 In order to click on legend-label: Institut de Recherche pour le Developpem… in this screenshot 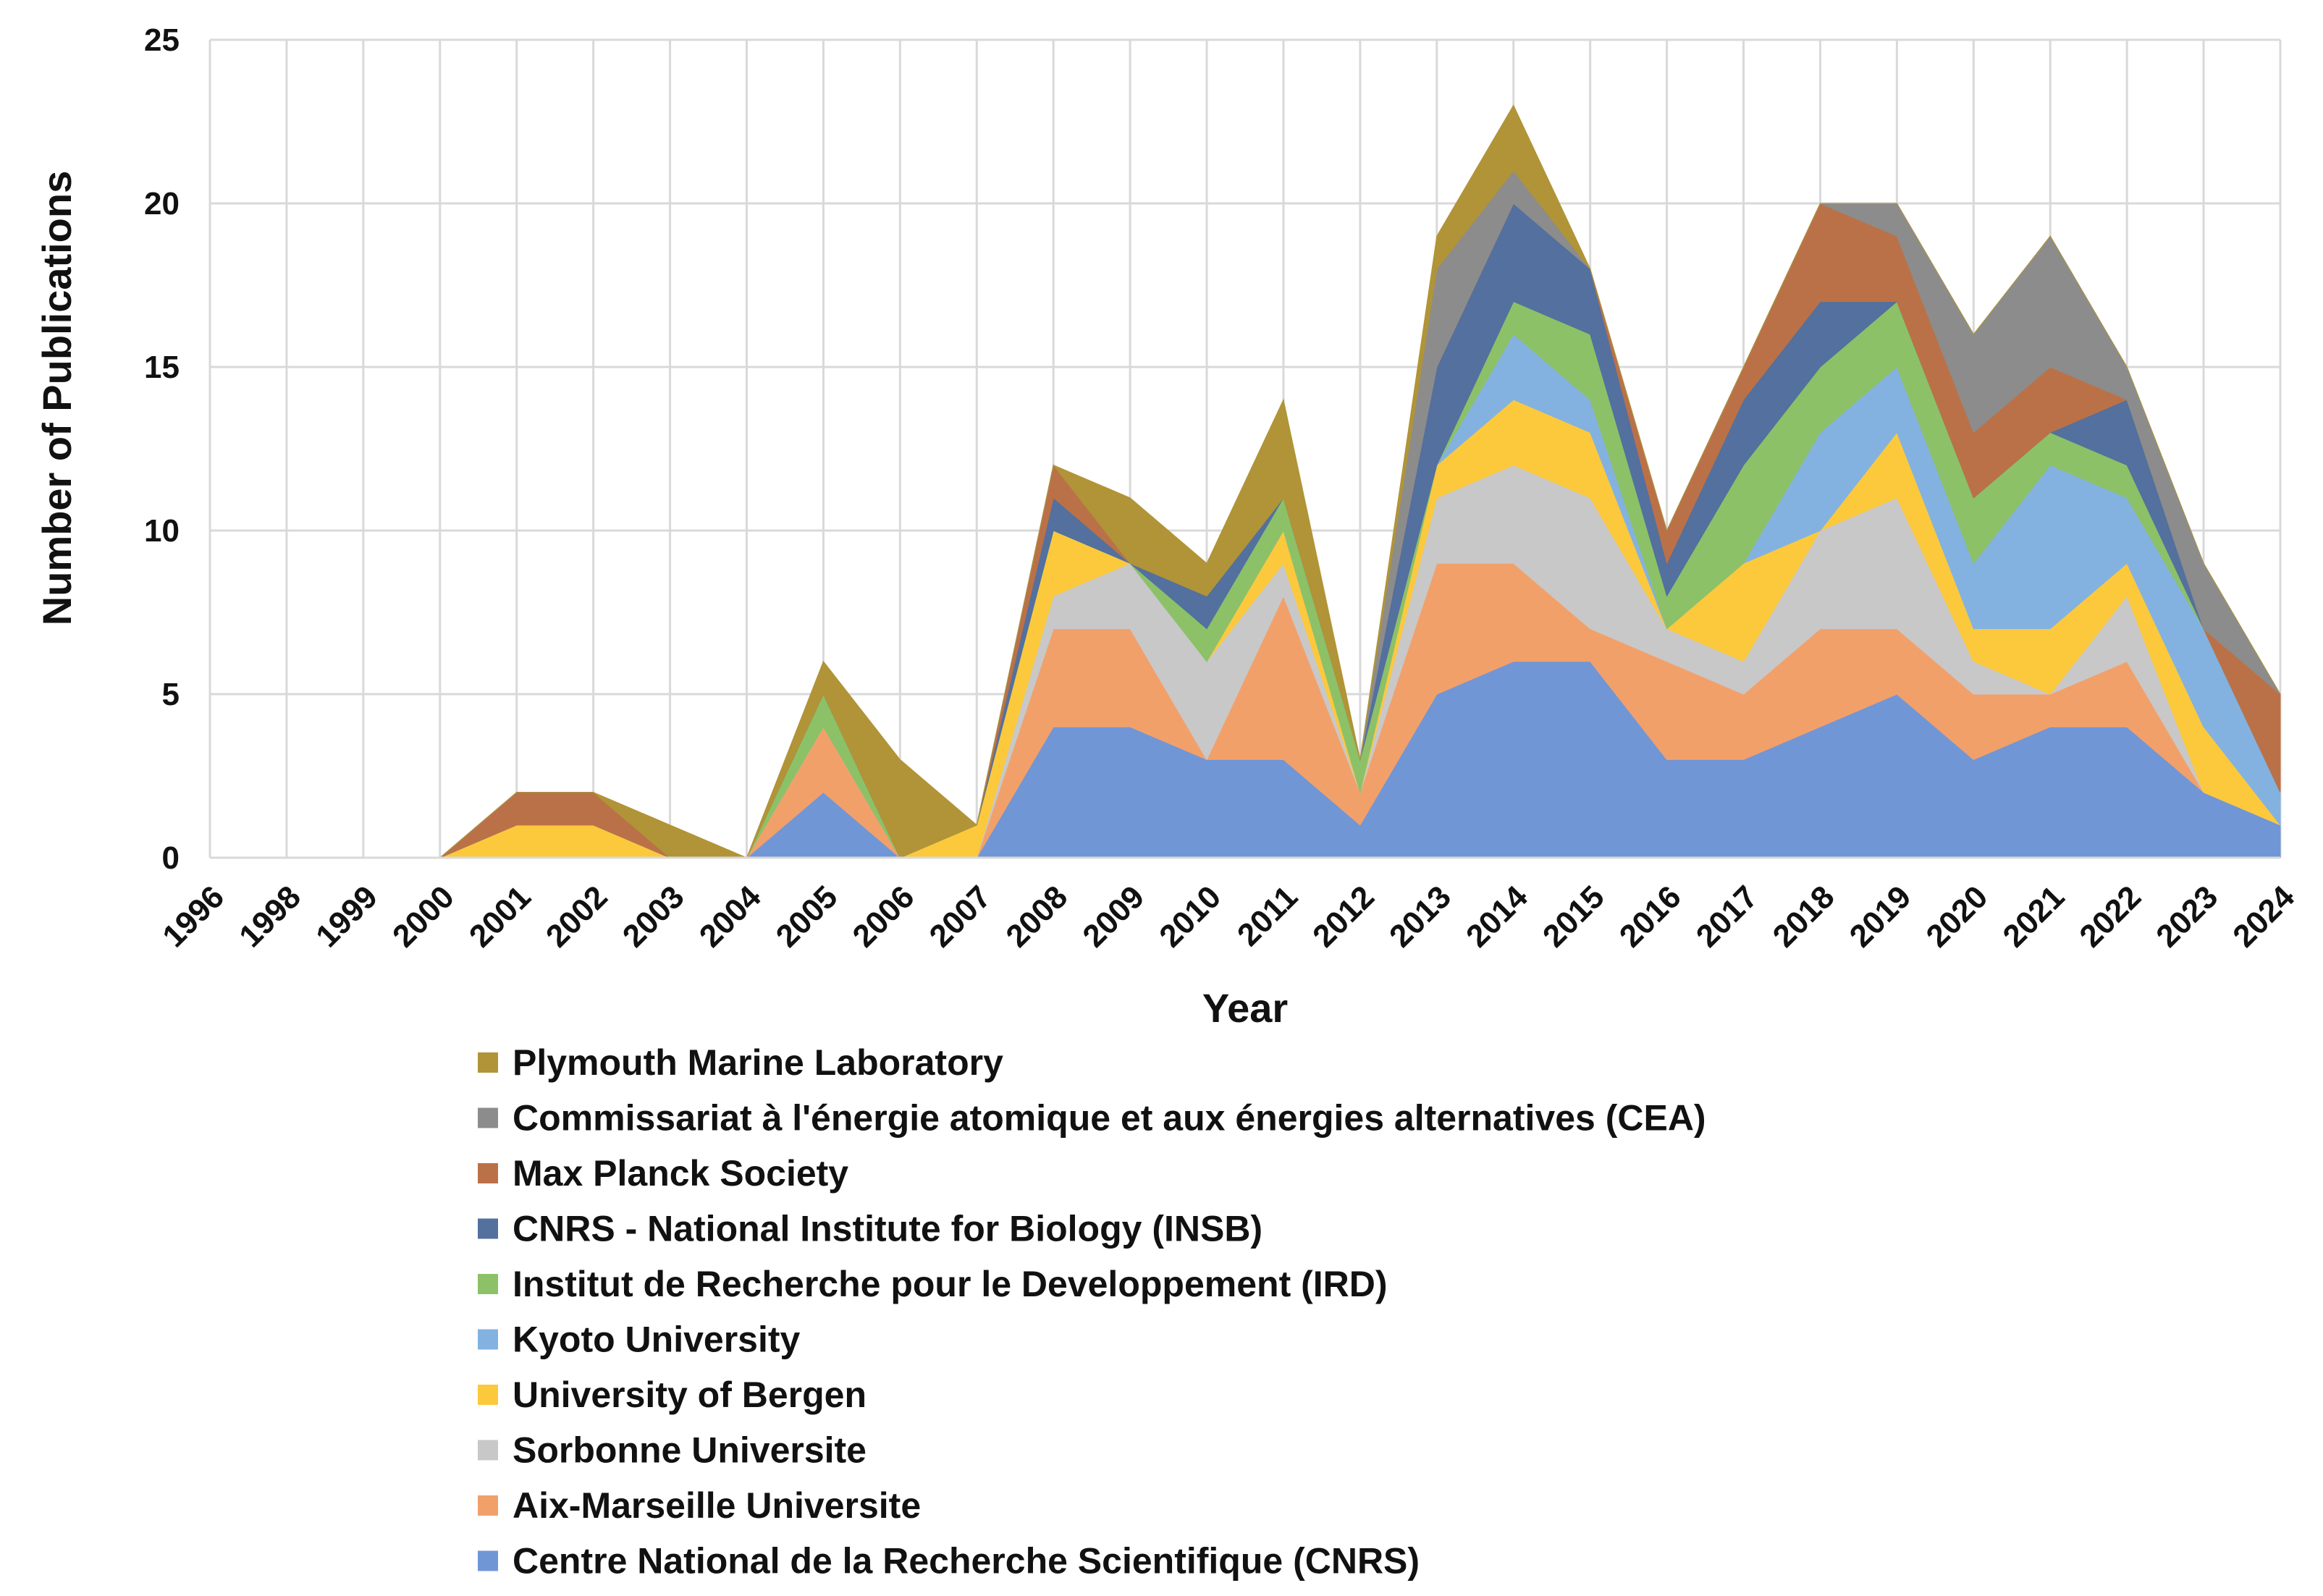, I will do `click(950, 1284)`.